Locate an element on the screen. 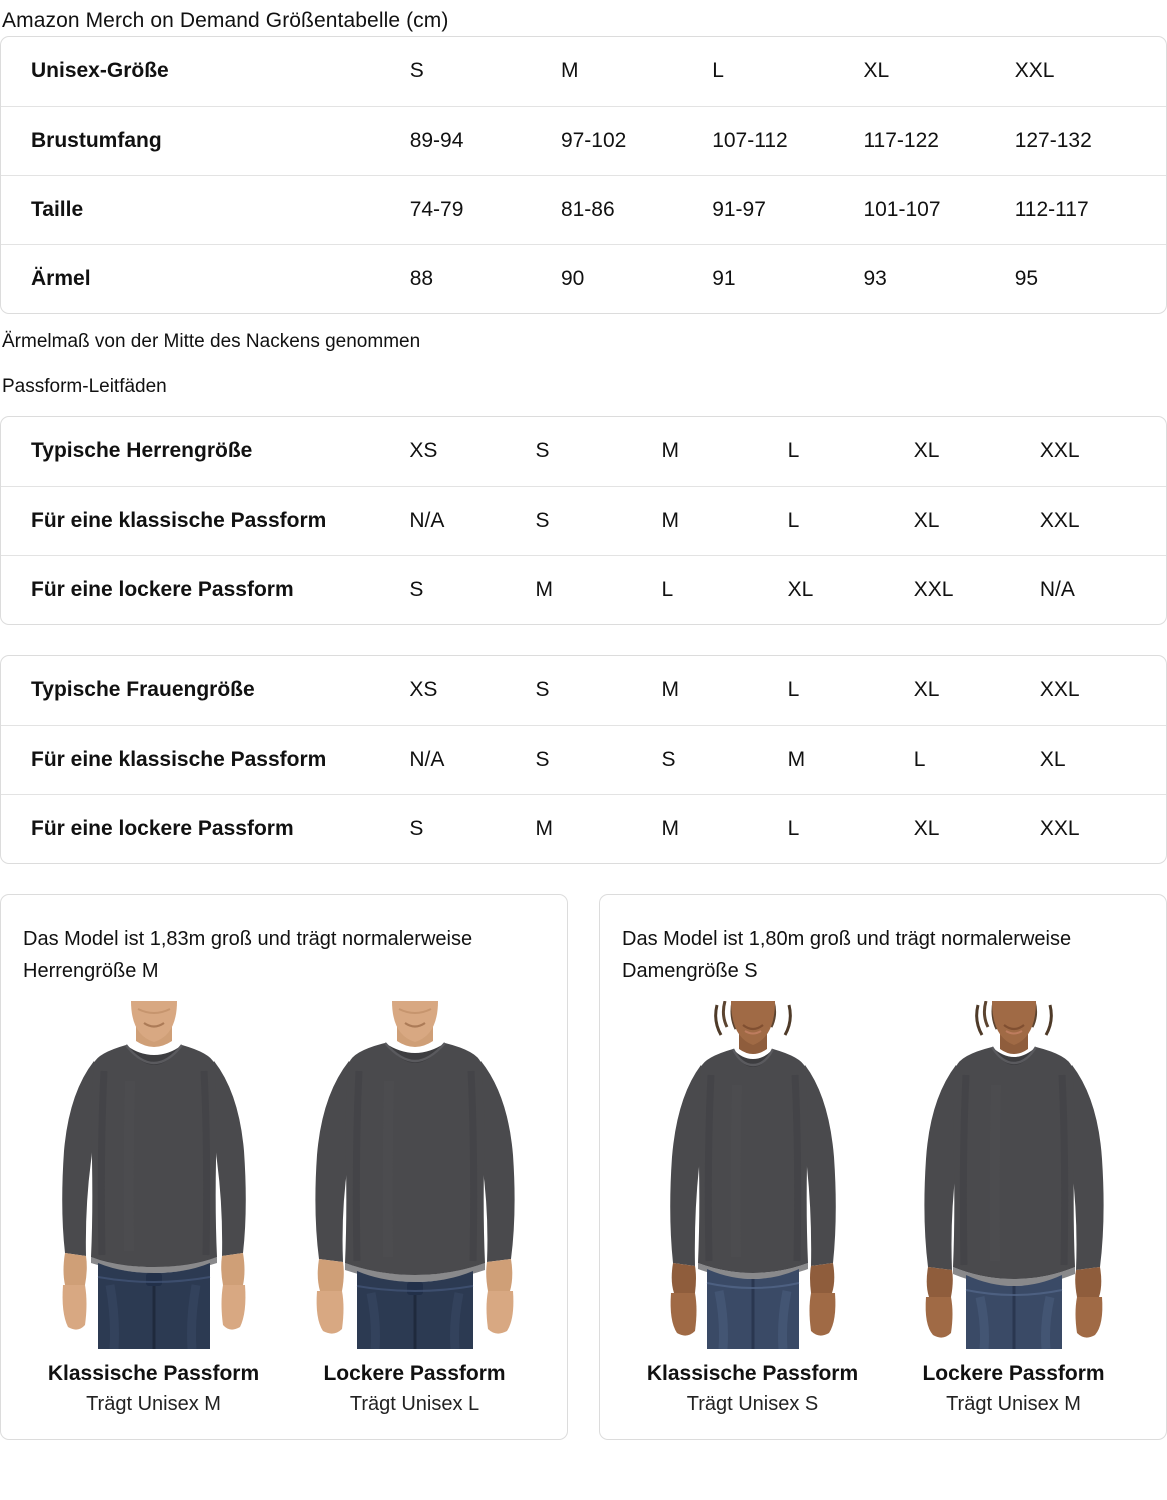 This screenshot has width=1167, height=1500. row-label-womens-relaxed-fit: Für eine lockere Passform is located at coordinates (205, 828).